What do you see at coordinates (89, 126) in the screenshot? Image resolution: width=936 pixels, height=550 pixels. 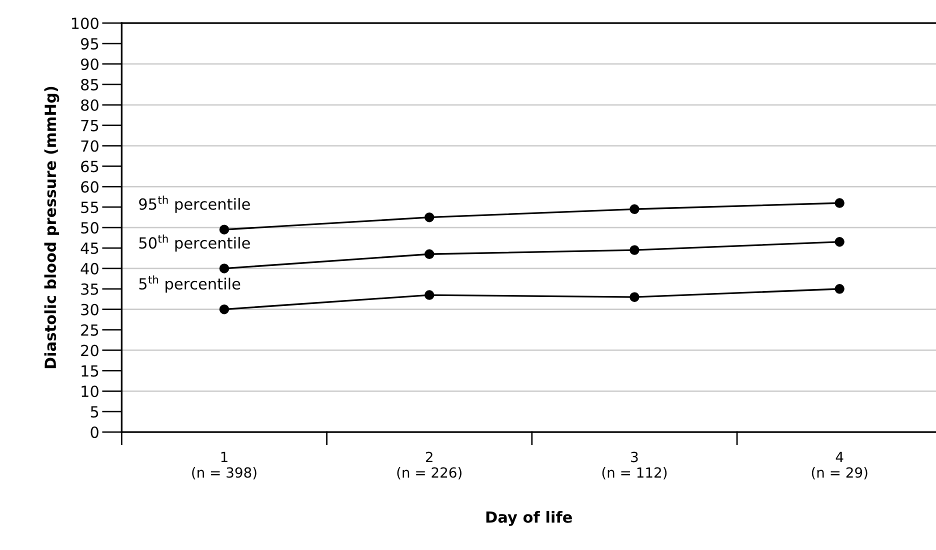 I see `y-tick-label: 75` at bounding box center [89, 126].